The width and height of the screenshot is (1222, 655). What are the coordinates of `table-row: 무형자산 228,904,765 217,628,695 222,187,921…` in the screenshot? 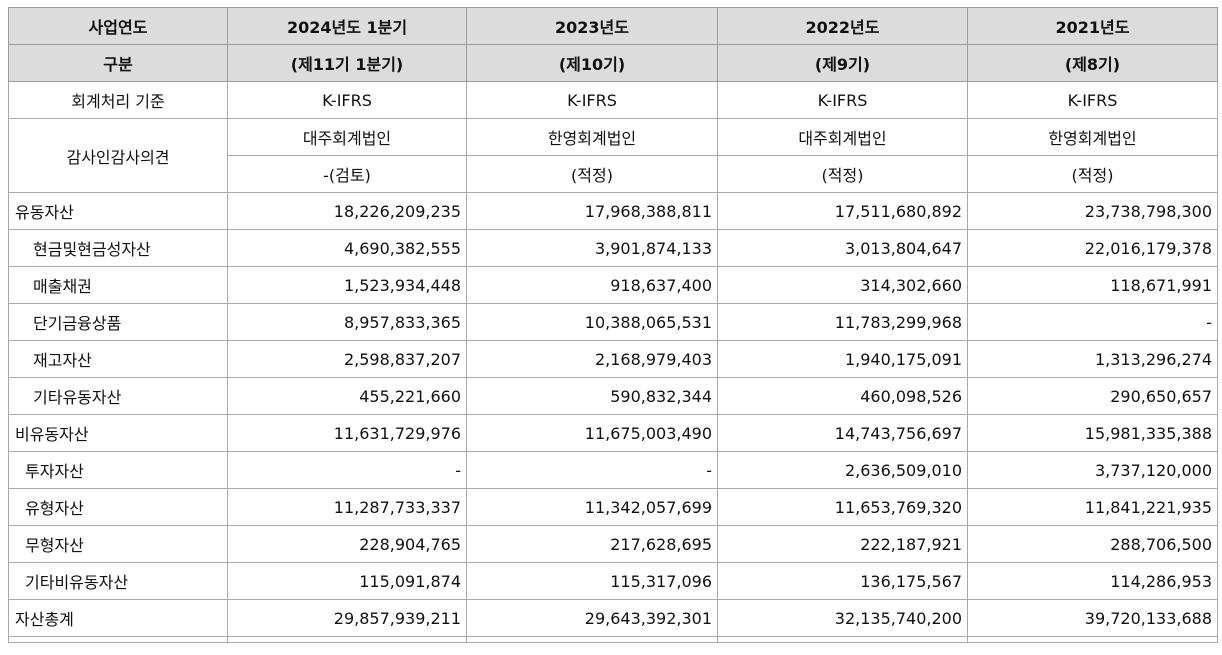 It's located at (613, 544).